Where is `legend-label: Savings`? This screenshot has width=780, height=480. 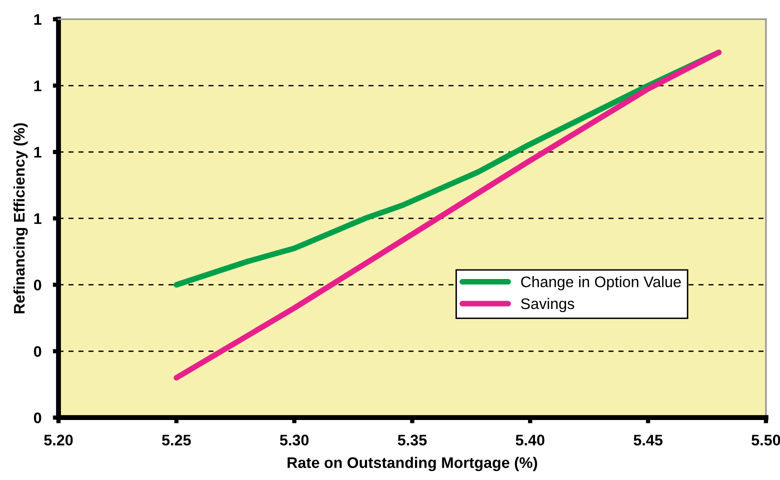 legend-label: Savings is located at coordinates (547, 305).